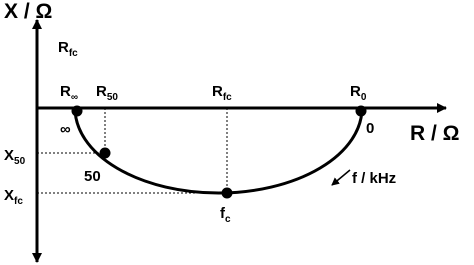 This screenshot has height=265, width=474. What do you see at coordinates (65, 129) in the screenshot?
I see `point-label: ∞` at bounding box center [65, 129].